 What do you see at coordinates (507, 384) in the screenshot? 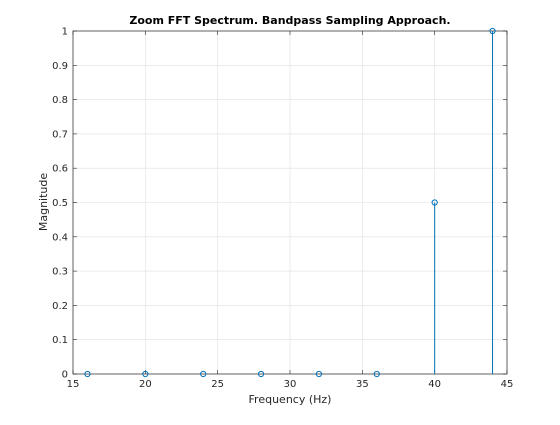
I see `x-tick-label: 45` at bounding box center [507, 384].